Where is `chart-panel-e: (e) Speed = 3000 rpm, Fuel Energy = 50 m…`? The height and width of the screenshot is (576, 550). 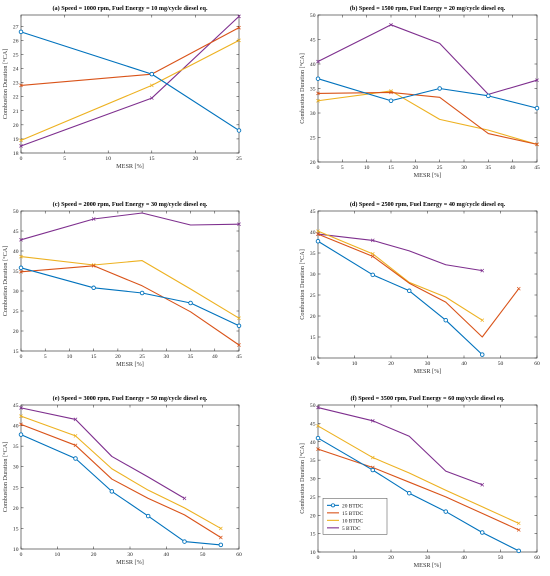 chart-panel-e: (e) Speed = 3000 rpm, Fuel Energy = 50 m… is located at coordinates (122, 480).